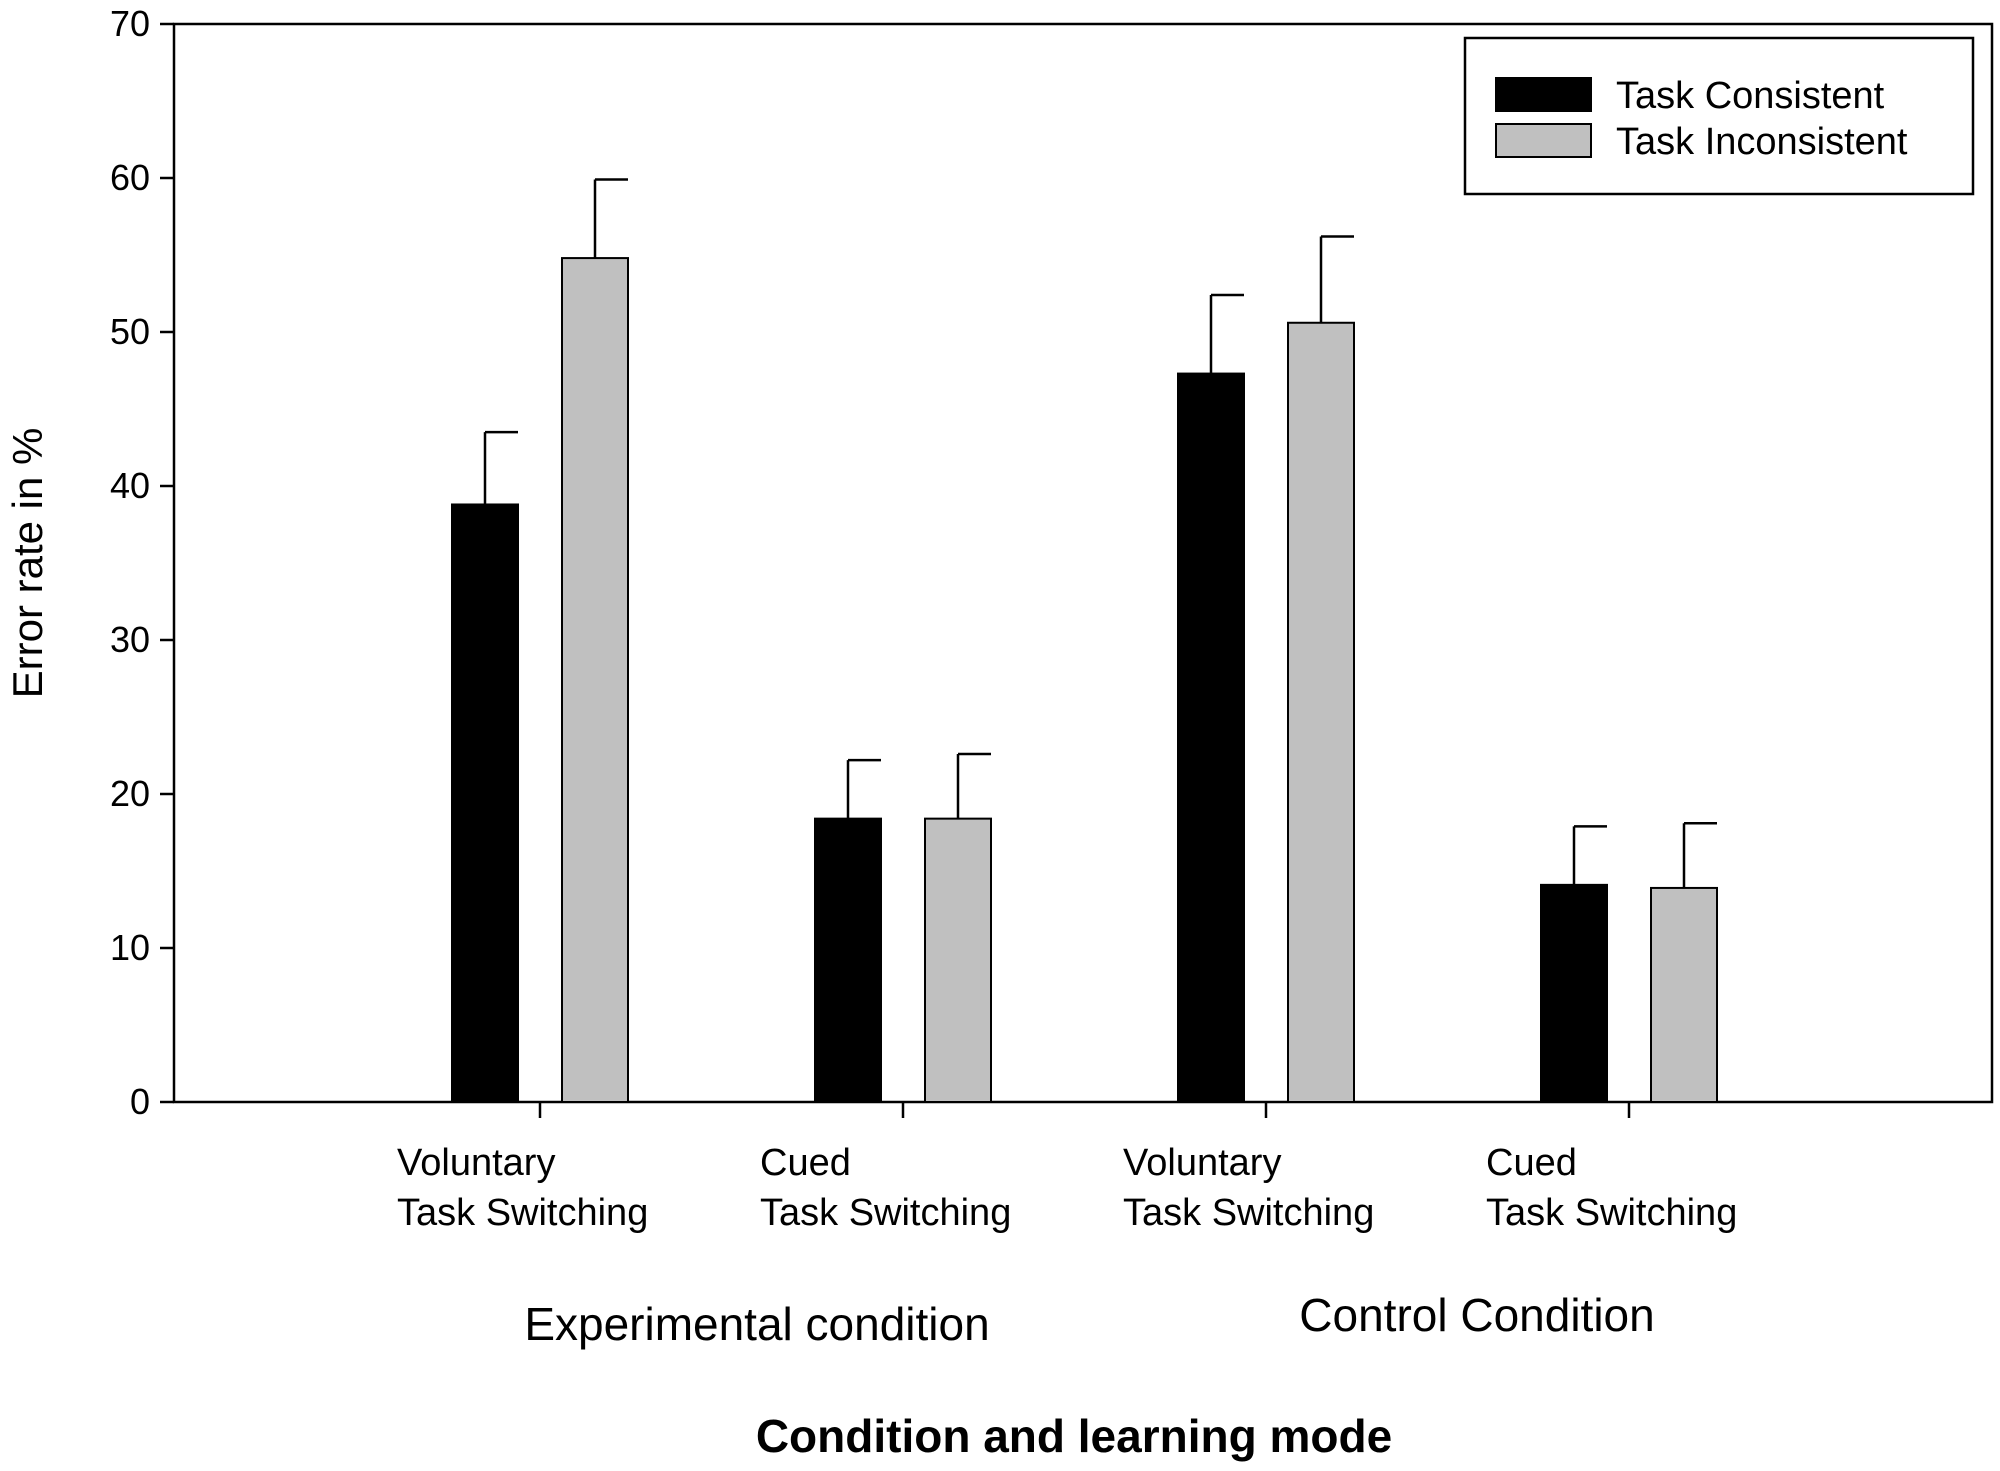 Image resolution: width=2000 pixels, height=1471 pixels. Describe the element at coordinates (130, 177) in the screenshot. I see `y-tick-label: 60` at that location.